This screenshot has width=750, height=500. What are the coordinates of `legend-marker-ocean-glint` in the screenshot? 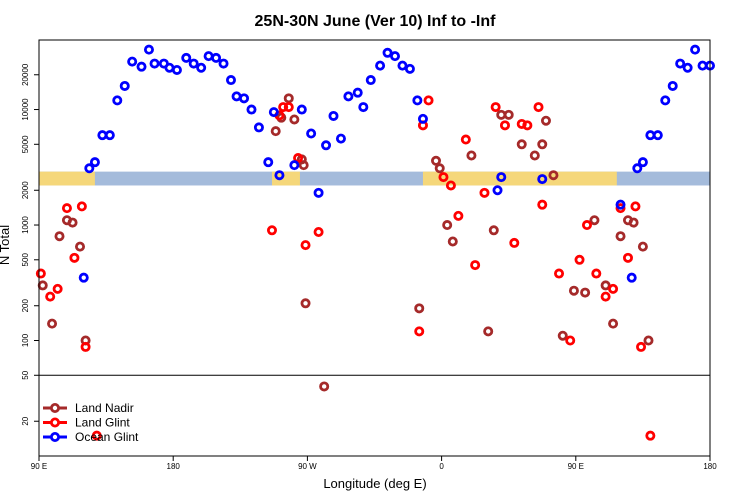 It's located at (55, 436).